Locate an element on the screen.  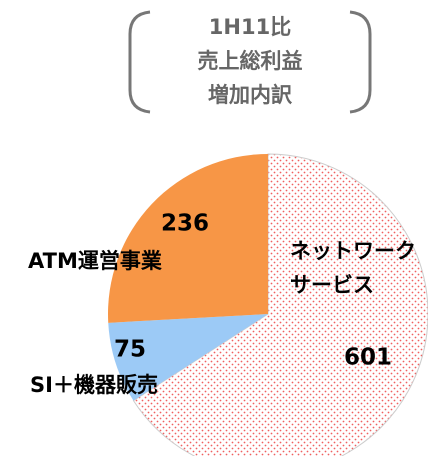
chart-title: 増加内訳 is located at coordinates (250, 95).